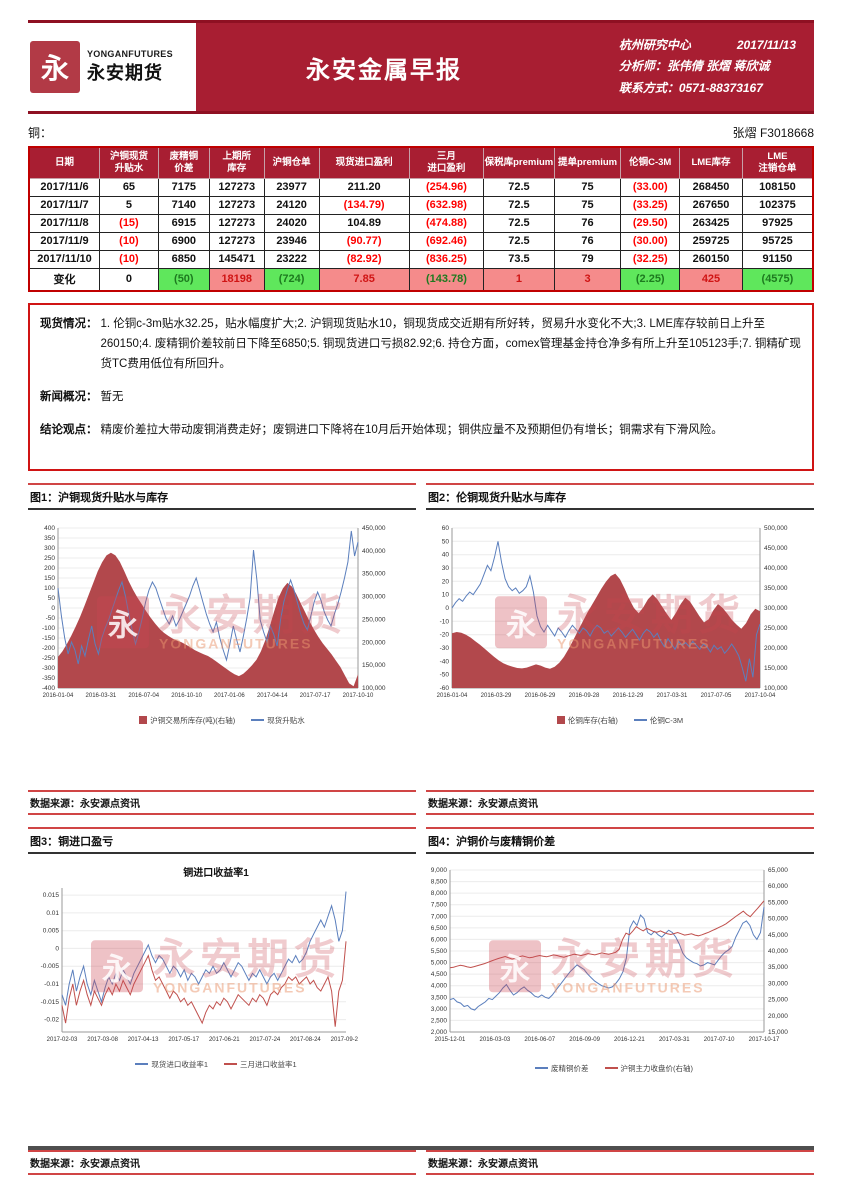  Describe the element at coordinates (186, 696) in the screenshot. I see `svg-text: 2016-10-10` at that location.